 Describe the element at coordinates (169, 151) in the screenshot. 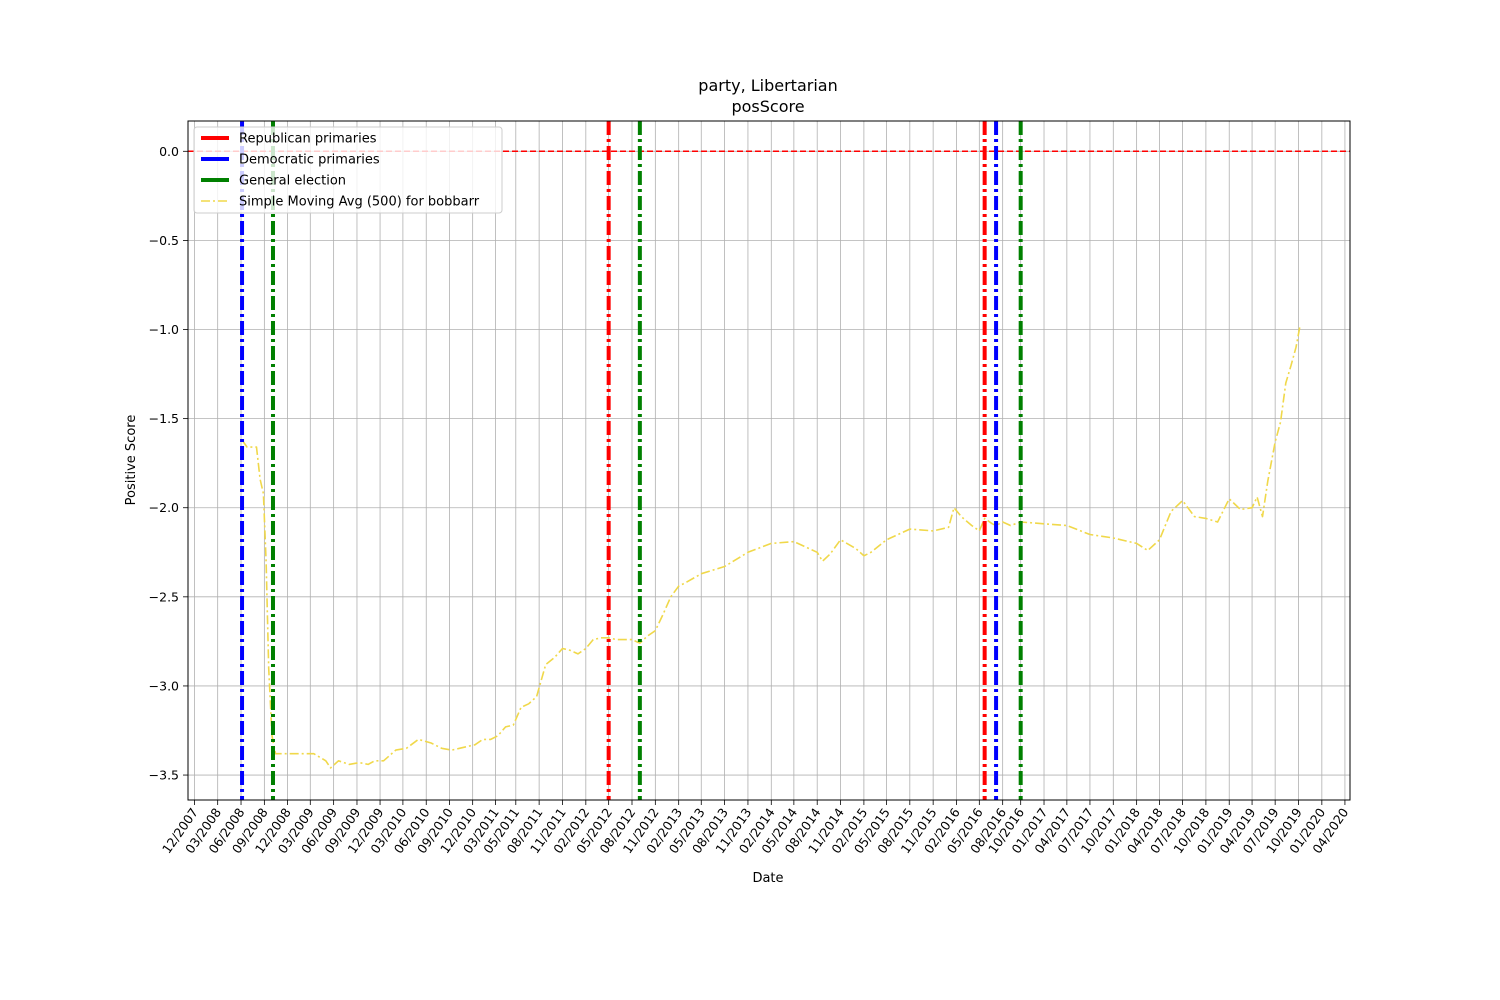

I see `y-tick-label: 0.0` at that location.